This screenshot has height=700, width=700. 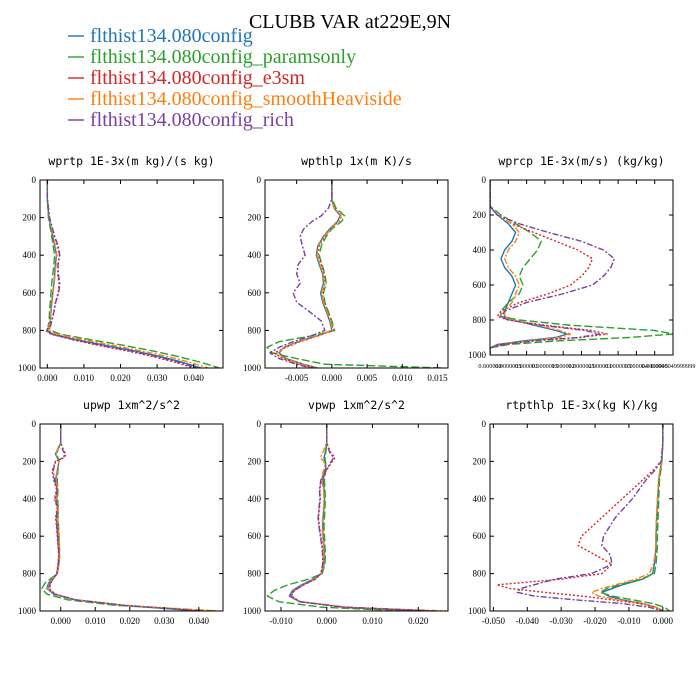 I want to click on legend-label: flthist134.080config_smoothHeaviside, so click(x=246, y=99).